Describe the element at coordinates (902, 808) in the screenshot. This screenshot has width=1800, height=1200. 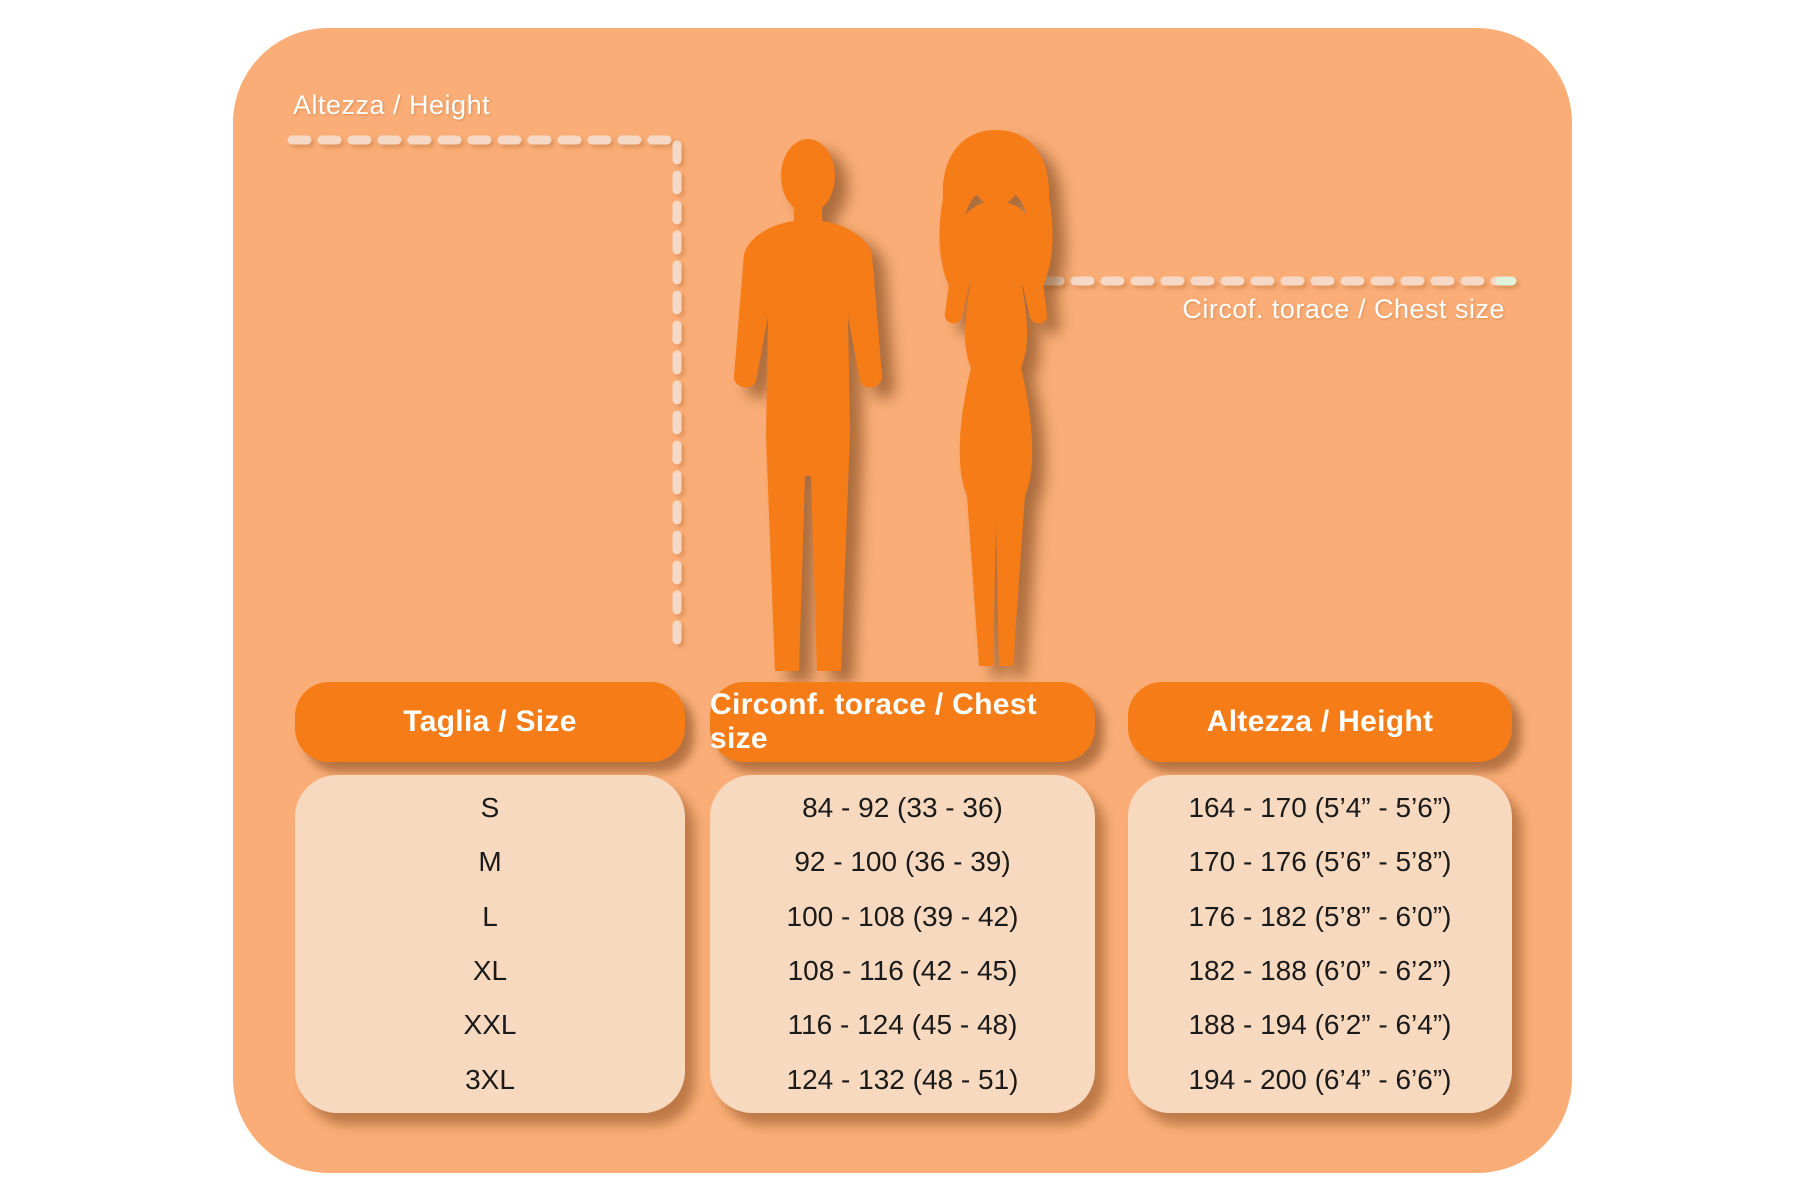
I see `chest-cell: 84 - 92 (33 - 36)` at that location.